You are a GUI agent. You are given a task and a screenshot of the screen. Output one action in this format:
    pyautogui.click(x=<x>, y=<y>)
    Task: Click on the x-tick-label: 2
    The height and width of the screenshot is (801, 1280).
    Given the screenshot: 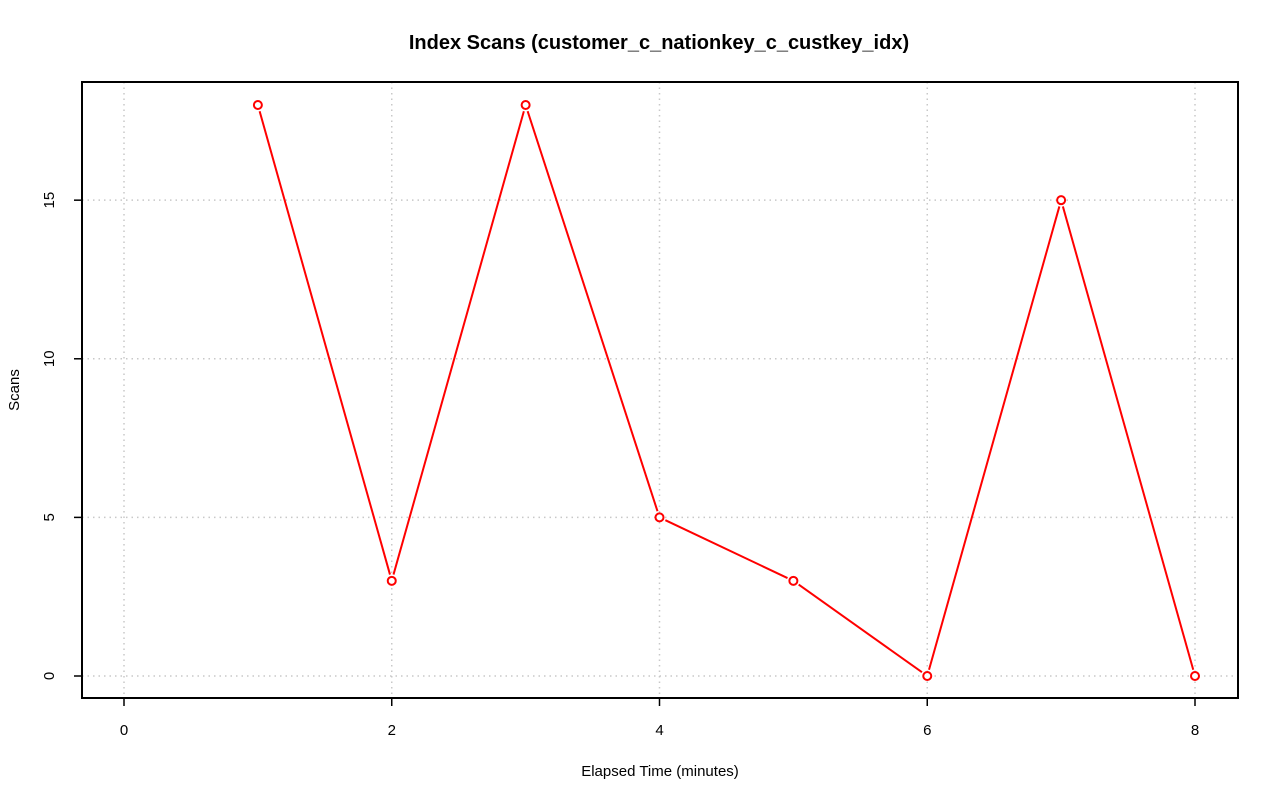 What is the action you would take?
    pyautogui.click(x=392, y=730)
    